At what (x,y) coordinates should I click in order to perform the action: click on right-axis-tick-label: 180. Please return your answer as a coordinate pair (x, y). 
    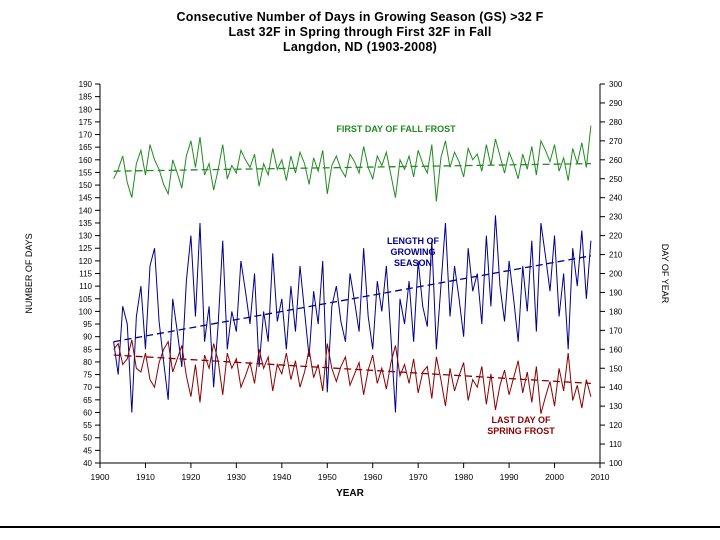
    Looking at the image, I should click on (616, 311).